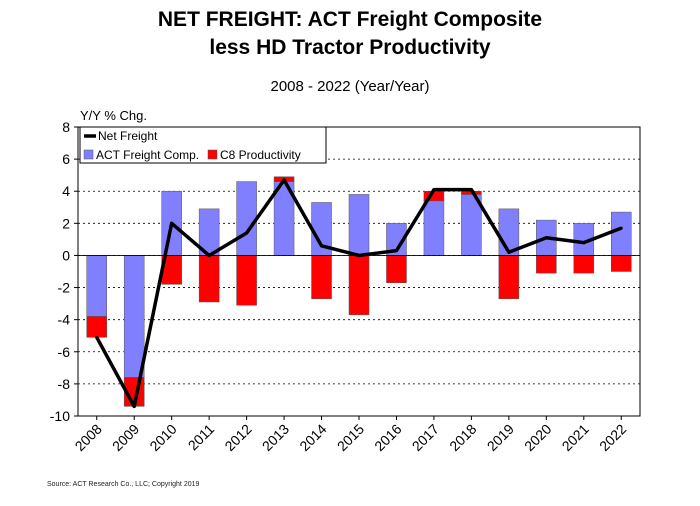 The image size is (700, 506). Describe the element at coordinates (312, 437) in the screenshot. I see `x-tick-label: 2014` at that location.